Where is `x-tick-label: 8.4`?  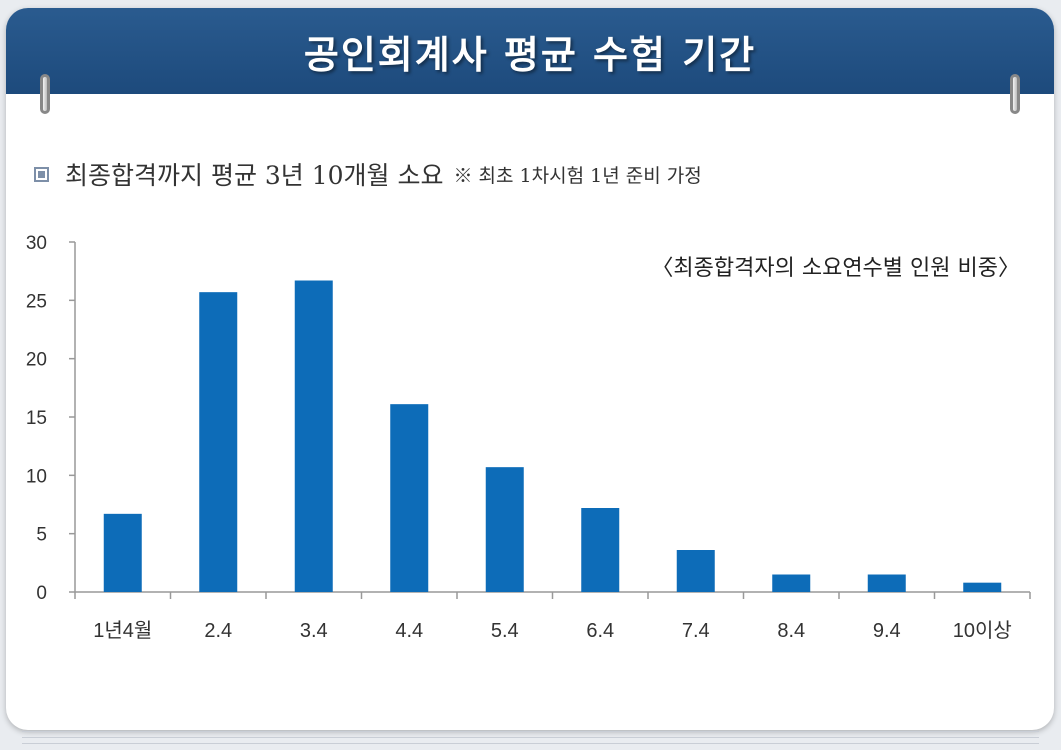 x-tick-label: 8.4 is located at coordinates (791, 631).